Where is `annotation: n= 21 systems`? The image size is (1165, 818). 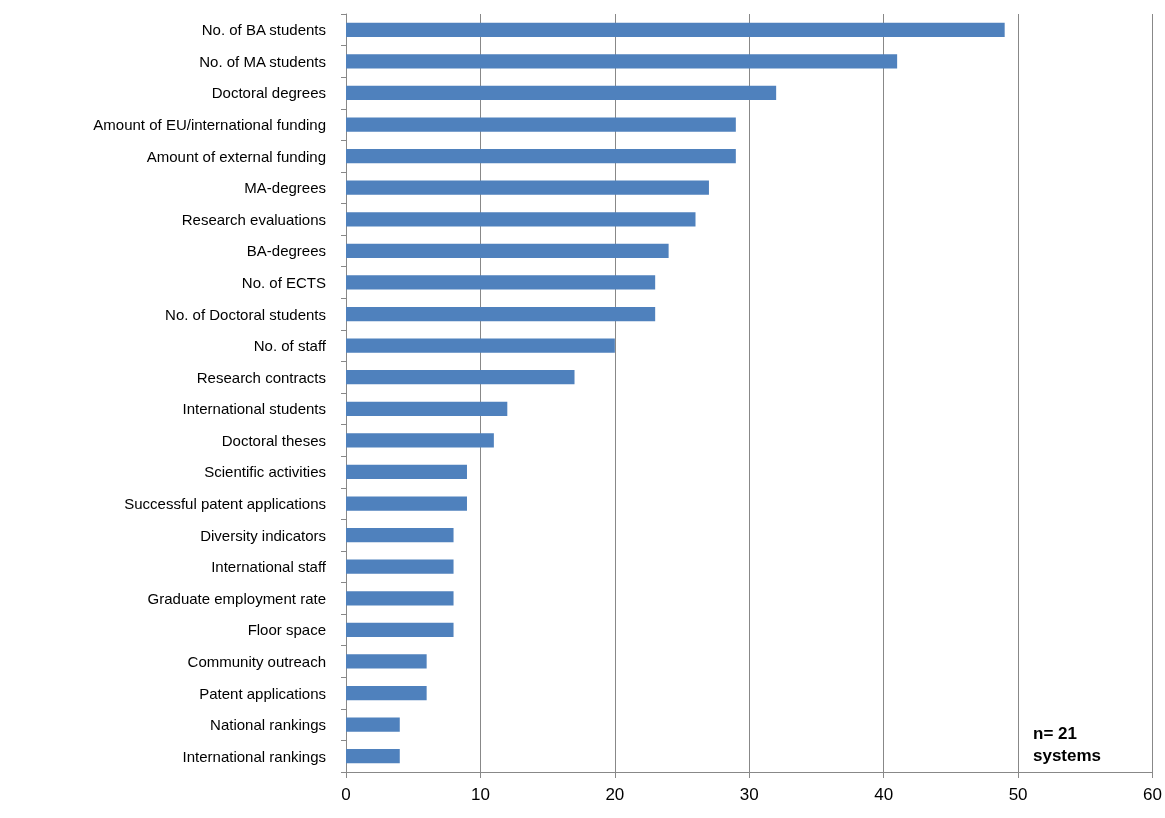
annotation: n= 21 systems is located at coordinates (1067, 744).